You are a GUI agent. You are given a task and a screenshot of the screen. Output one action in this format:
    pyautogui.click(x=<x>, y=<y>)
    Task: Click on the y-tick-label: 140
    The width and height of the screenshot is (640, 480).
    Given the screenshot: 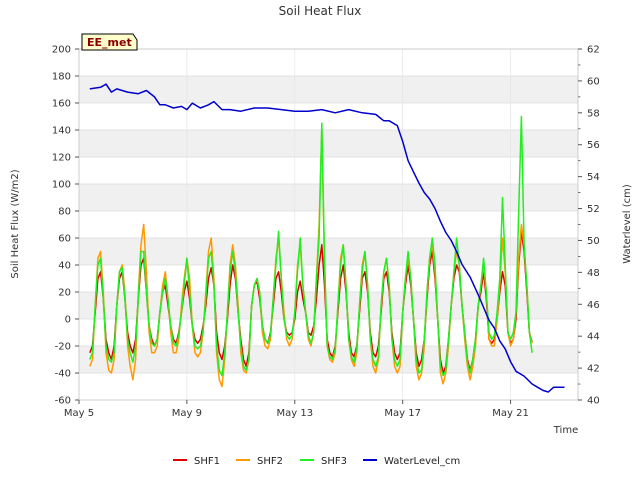 What is the action you would take?
    pyautogui.click(x=61, y=131)
    